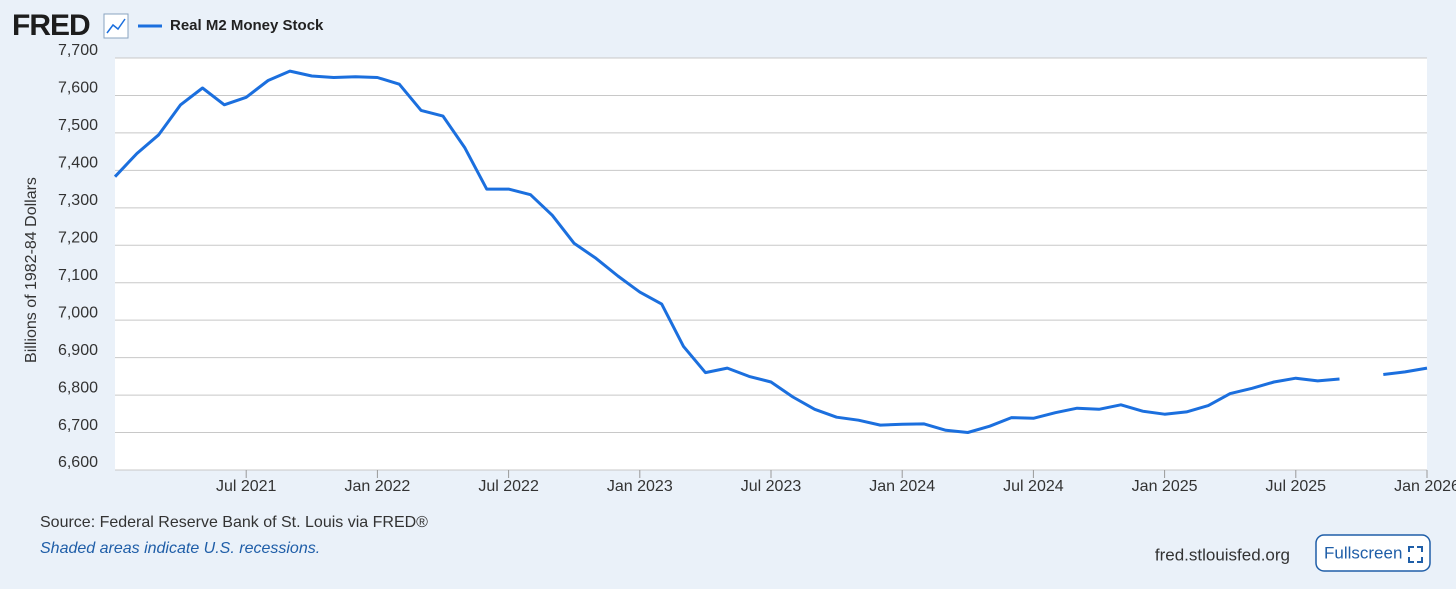 The height and width of the screenshot is (589, 1456). I want to click on button-frame, so click(1373, 553).